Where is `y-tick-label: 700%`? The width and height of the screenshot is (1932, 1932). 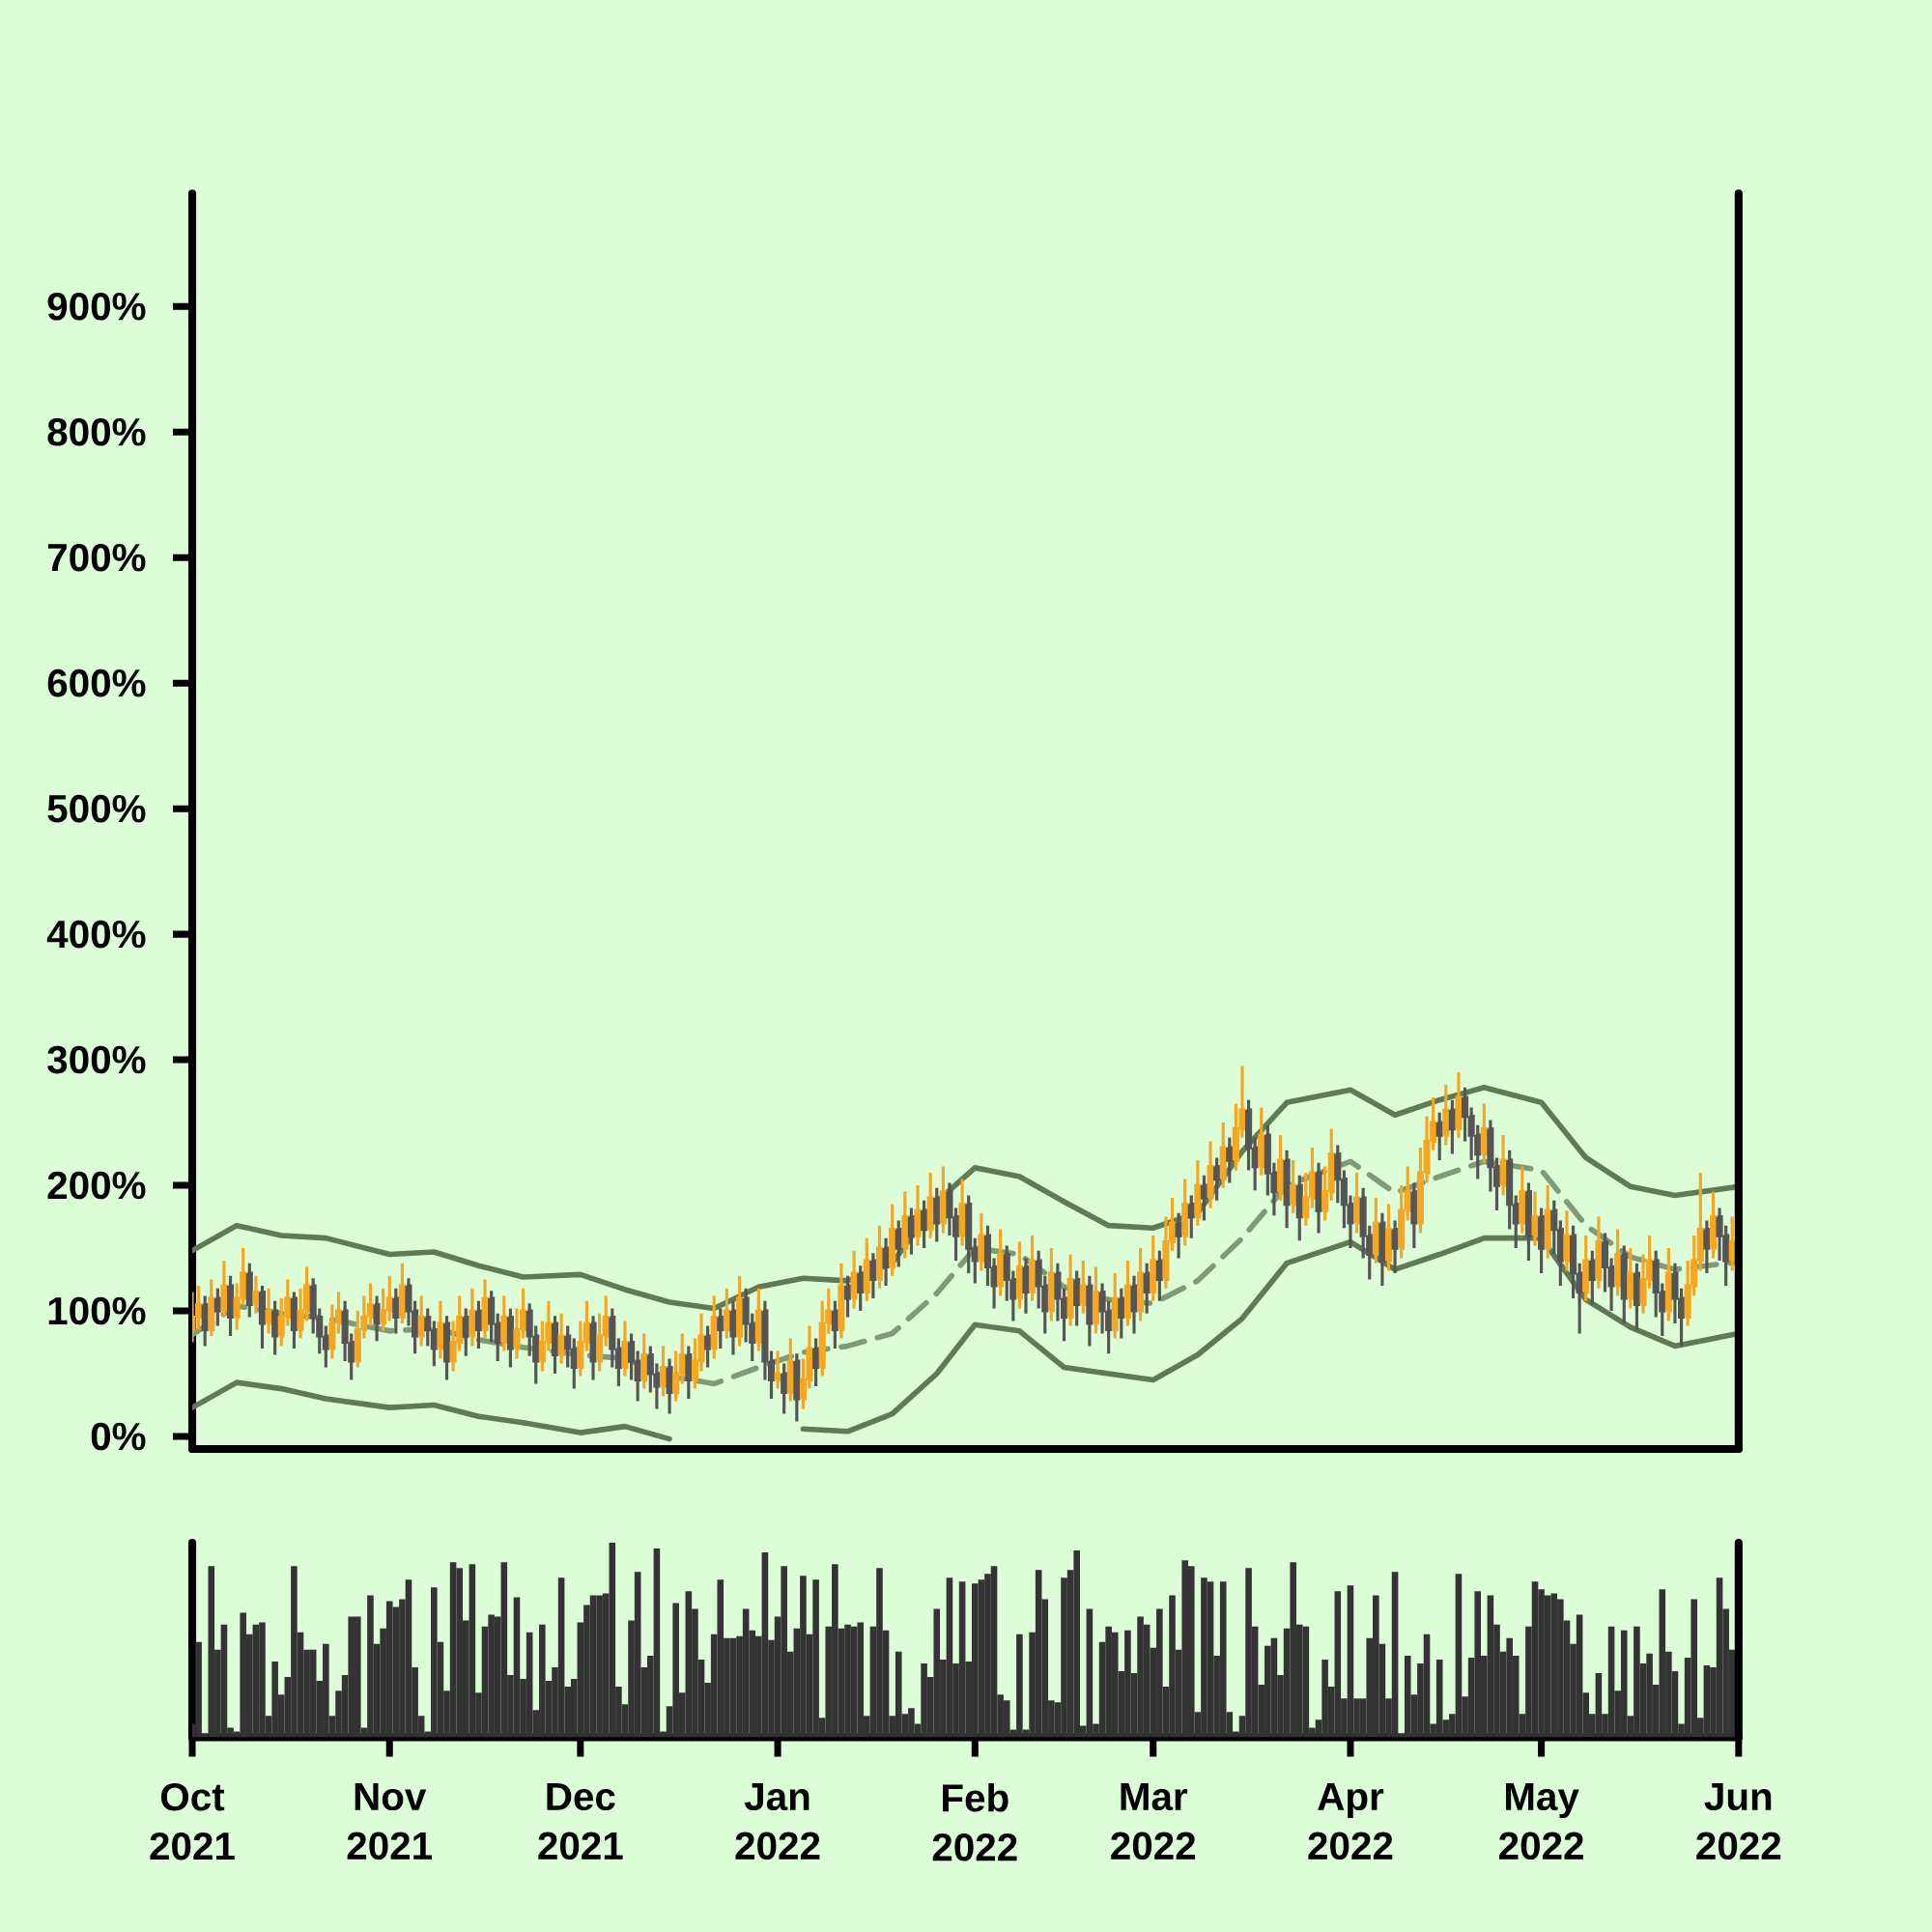
y-tick-label: 700% is located at coordinates (96, 557).